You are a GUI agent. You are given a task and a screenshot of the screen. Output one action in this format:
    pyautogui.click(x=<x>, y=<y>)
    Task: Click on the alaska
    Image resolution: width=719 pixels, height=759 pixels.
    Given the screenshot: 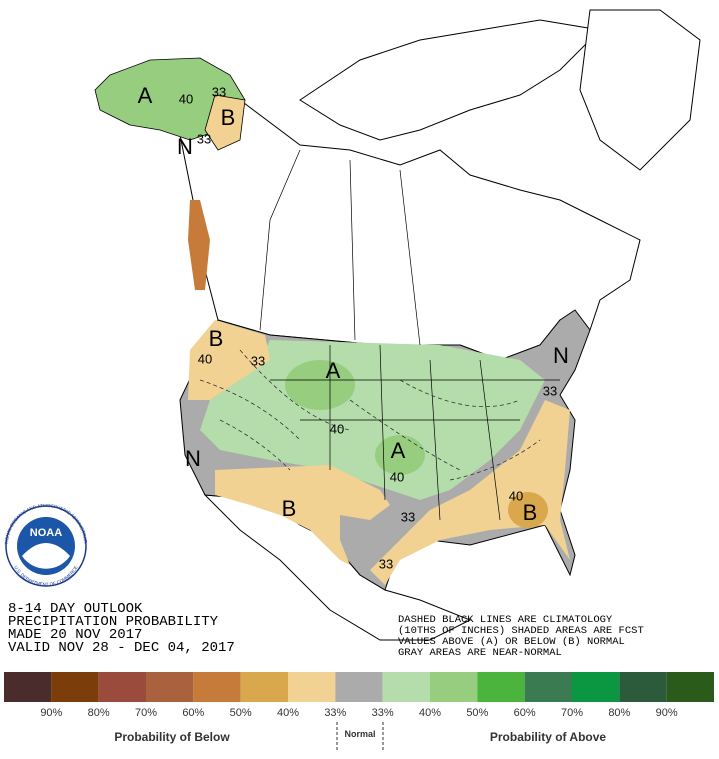 What is the action you would take?
    pyautogui.click(x=170, y=99)
    